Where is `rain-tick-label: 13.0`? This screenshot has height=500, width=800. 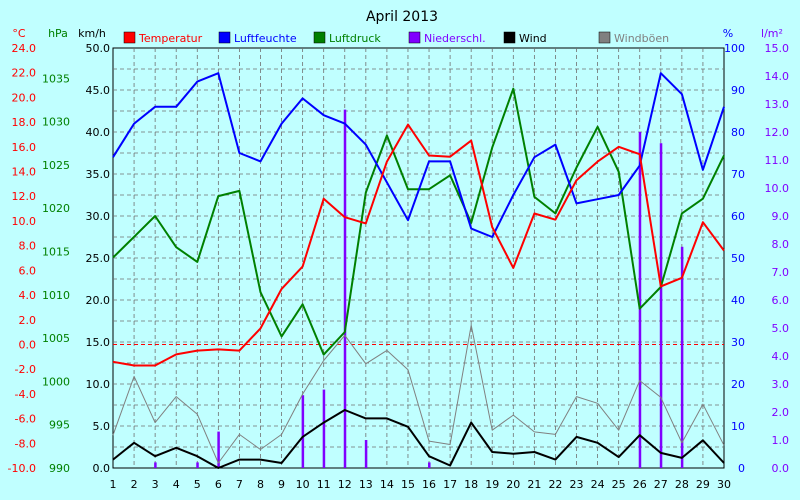 rain-tick-label: 13.0 is located at coordinates (777, 104).